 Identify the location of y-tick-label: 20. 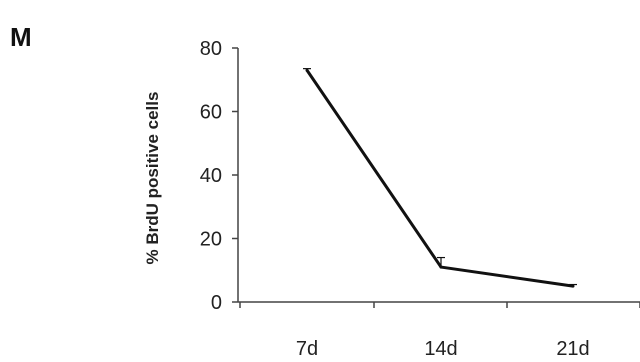
(211, 240).